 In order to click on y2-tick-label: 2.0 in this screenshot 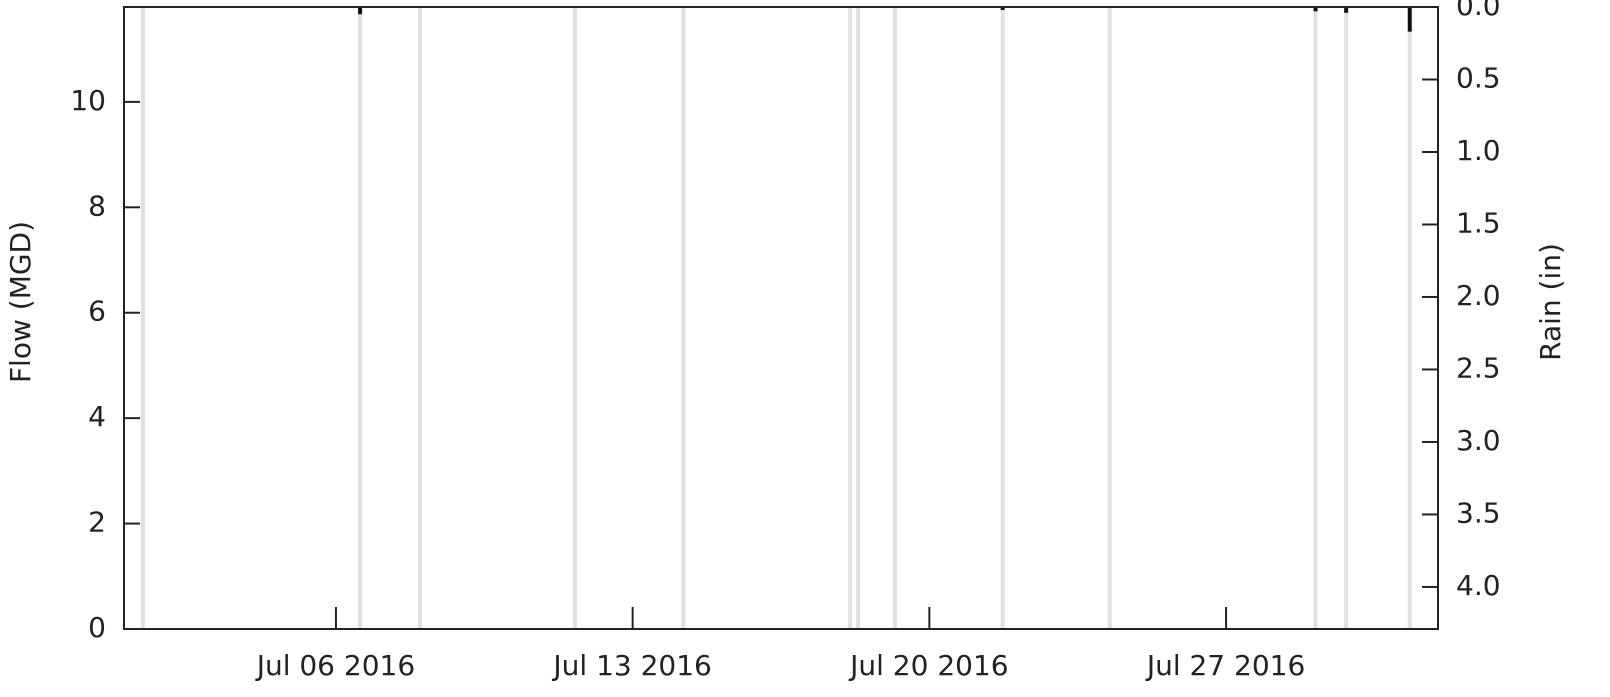, I will do `click(1478, 295)`.